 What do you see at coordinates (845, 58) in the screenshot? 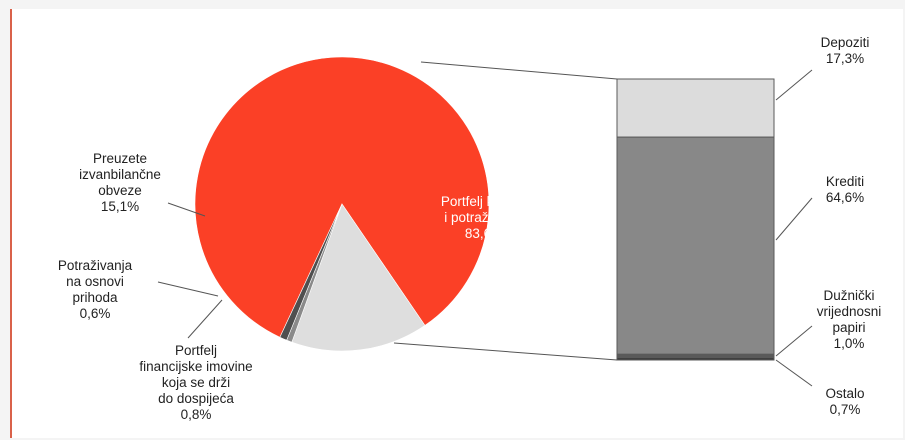
I see `bar-label-0-line-1: 17,3%` at bounding box center [845, 58].